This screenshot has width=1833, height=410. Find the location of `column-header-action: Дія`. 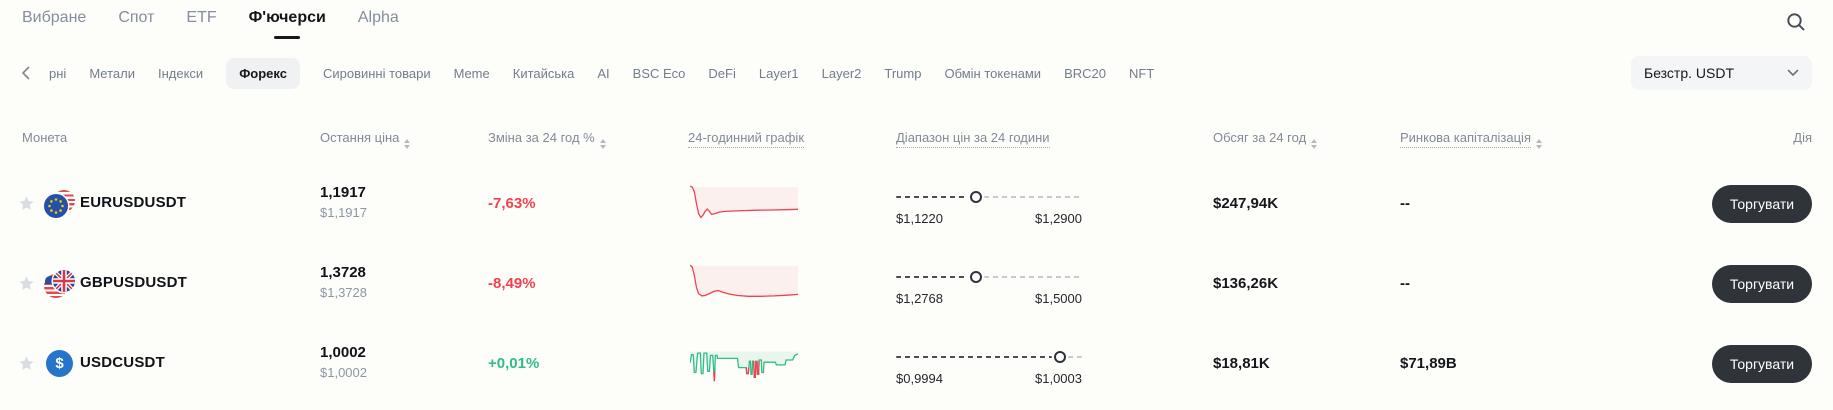

column-header-action: Дія is located at coordinates (1802, 137).